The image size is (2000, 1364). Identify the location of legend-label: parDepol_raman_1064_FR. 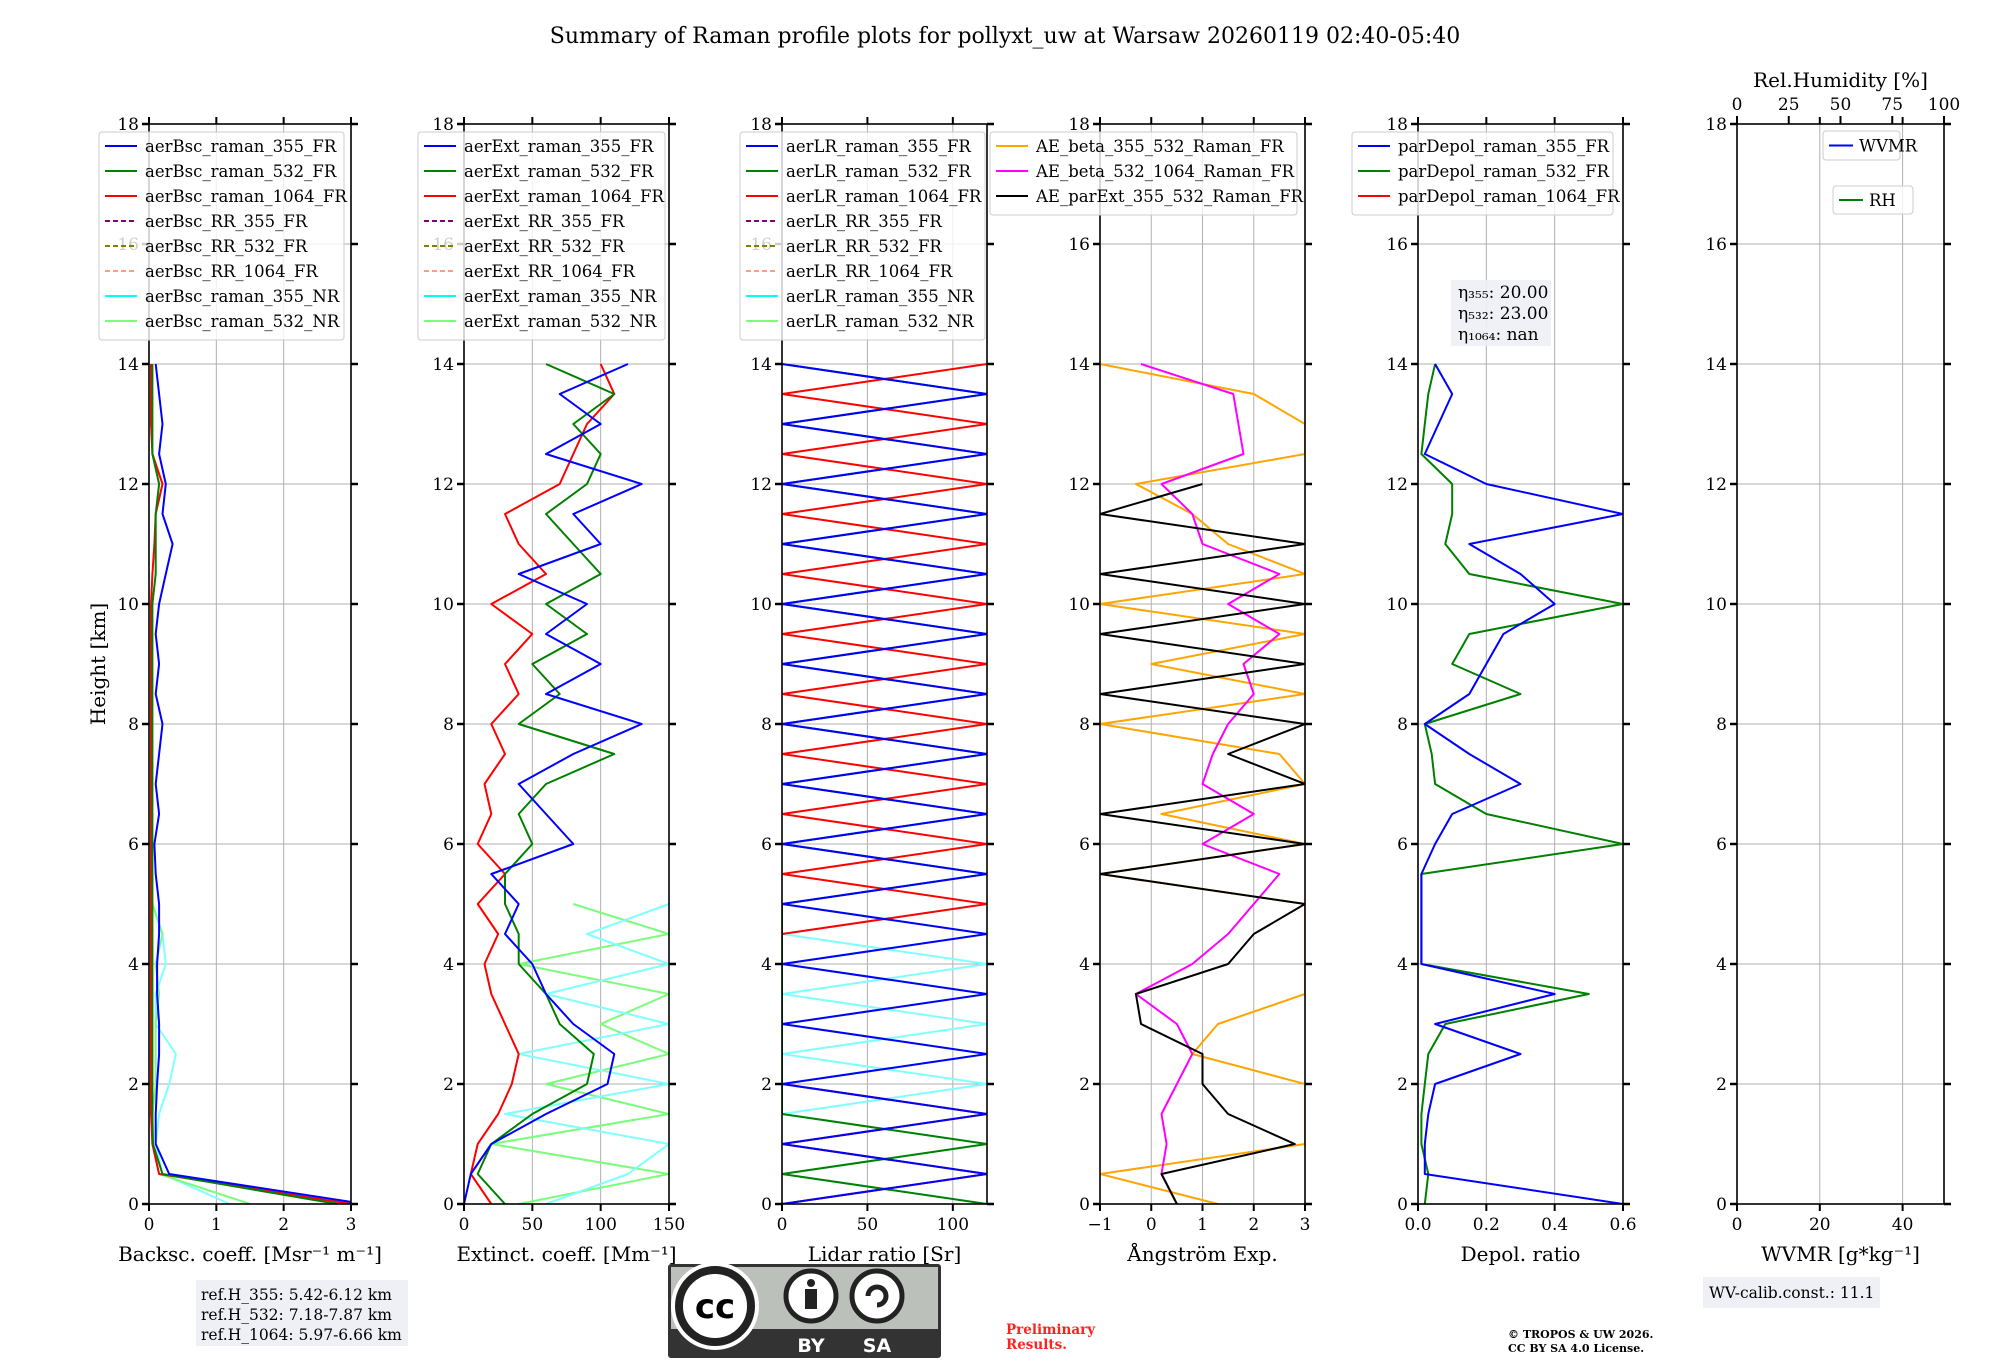
(1509, 196).